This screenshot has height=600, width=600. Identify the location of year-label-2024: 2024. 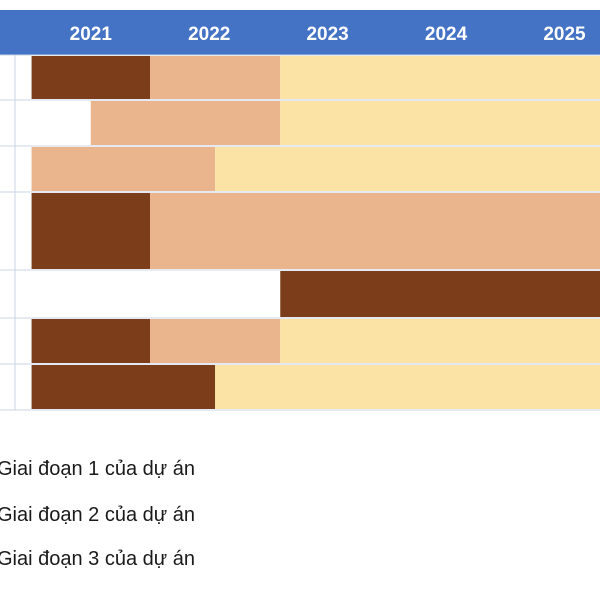
(446, 34).